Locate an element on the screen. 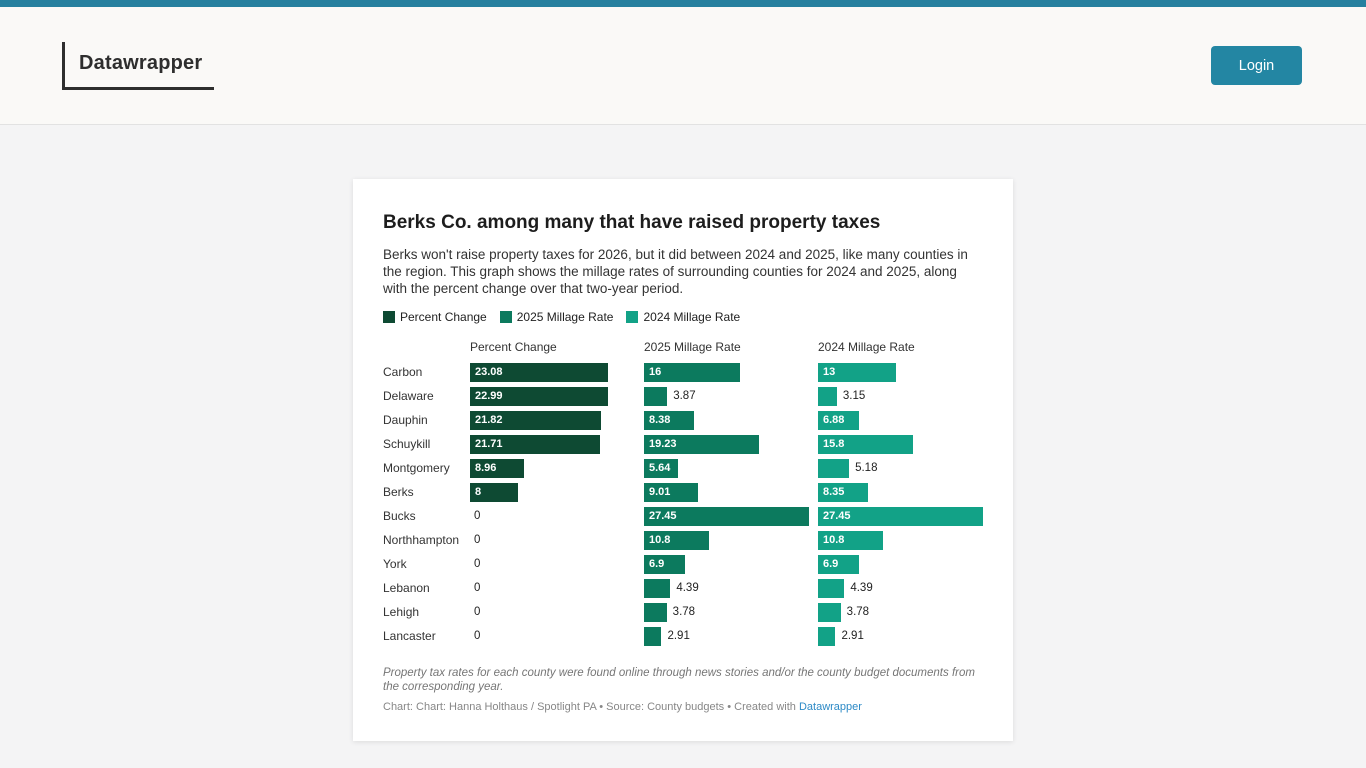  bar-value-label: 4.39 is located at coordinates (861, 588).